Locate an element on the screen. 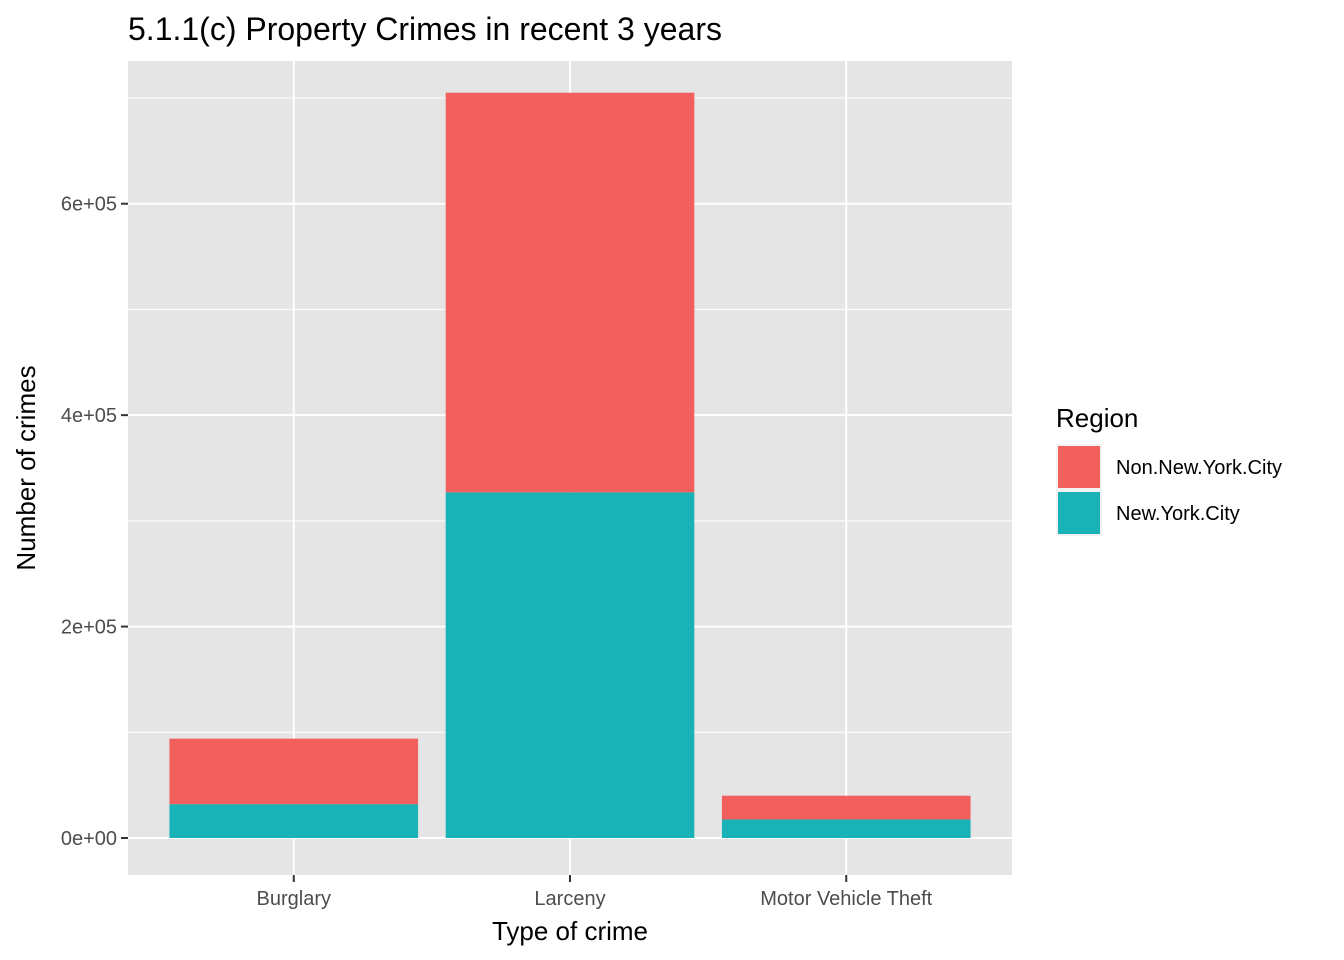  legend: Region Non.New.York.City New.York.City is located at coordinates (1169, 469).